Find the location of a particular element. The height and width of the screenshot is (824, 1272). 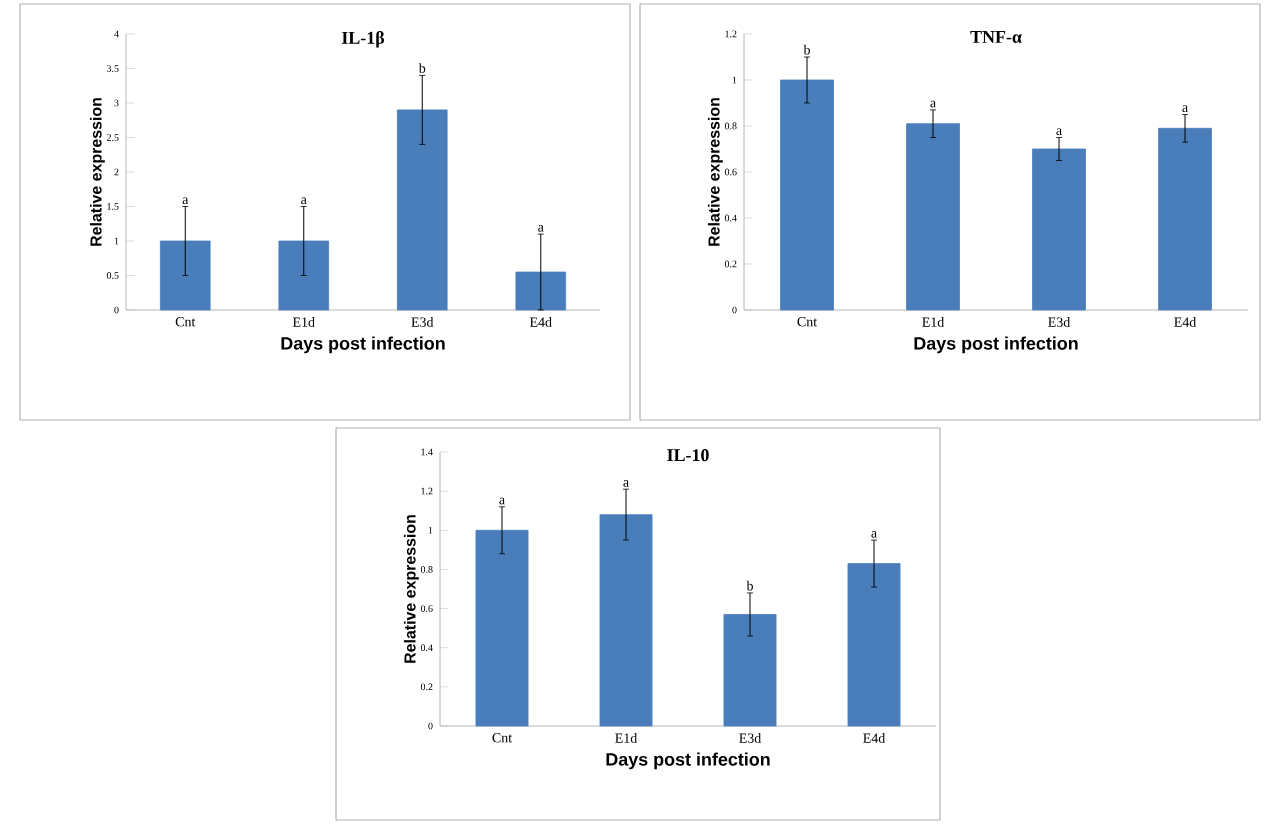

chart-title: IL-1β is located at coordinates (363, 39).